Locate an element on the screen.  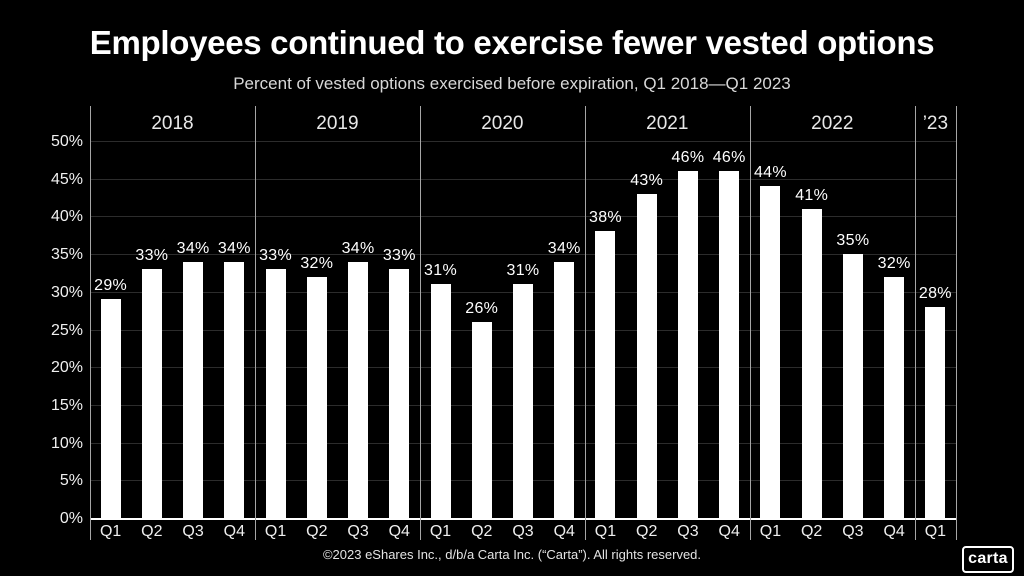
y-axis-tick-label: 30% is located at coordinates (66, 292).